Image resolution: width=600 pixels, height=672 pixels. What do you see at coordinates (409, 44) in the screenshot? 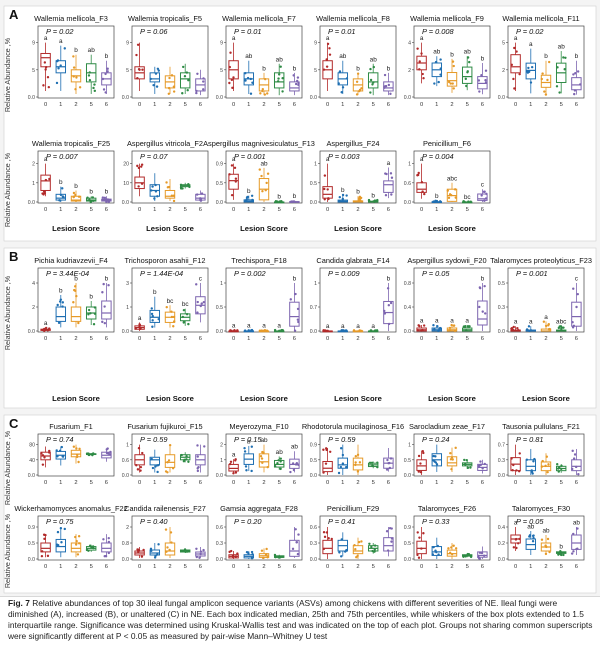
I see `y-tick-label: 4` at bounding box center [409, 44].